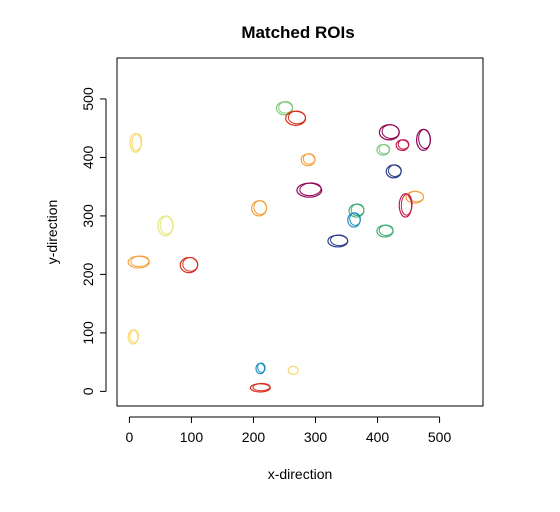 Image resolution: width=560 pixels, height=512 pixels. Describe the element at coordinates (130, 437) in the screenshot. I see `x-tick-label: 0` at that location.